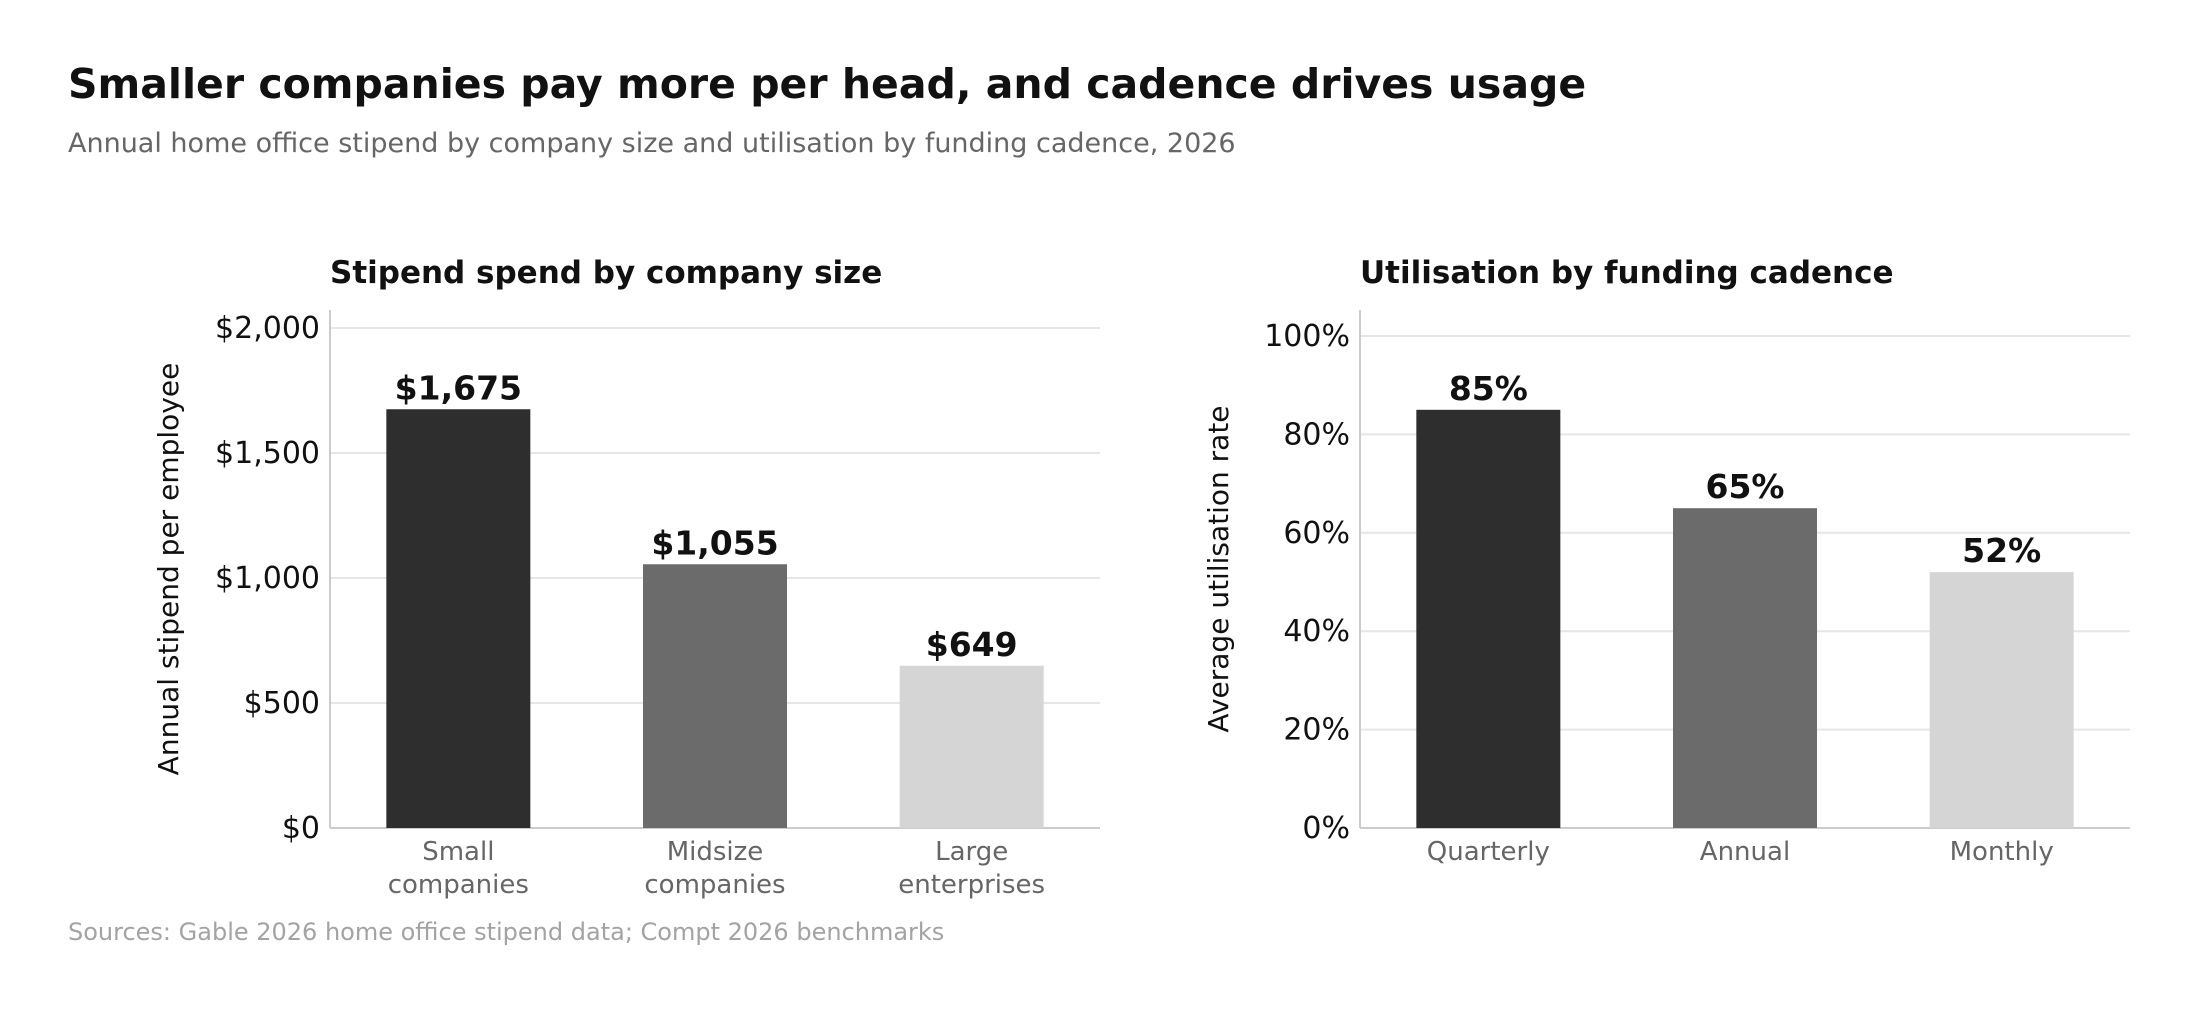  Describe the element at coordinates (1745, 852) in the screenshot. I see `chart2-category-label-2: Annual` at that location.